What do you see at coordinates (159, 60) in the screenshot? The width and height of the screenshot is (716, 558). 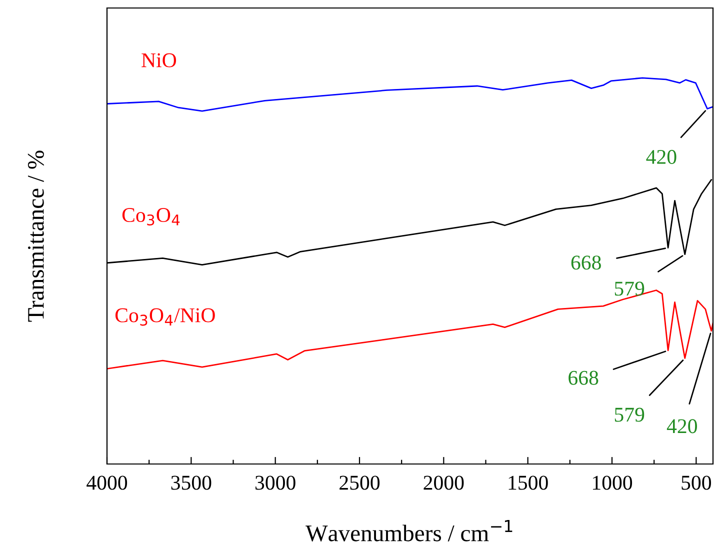 I see `series-label: NiO` at bounding box center [159, 60].